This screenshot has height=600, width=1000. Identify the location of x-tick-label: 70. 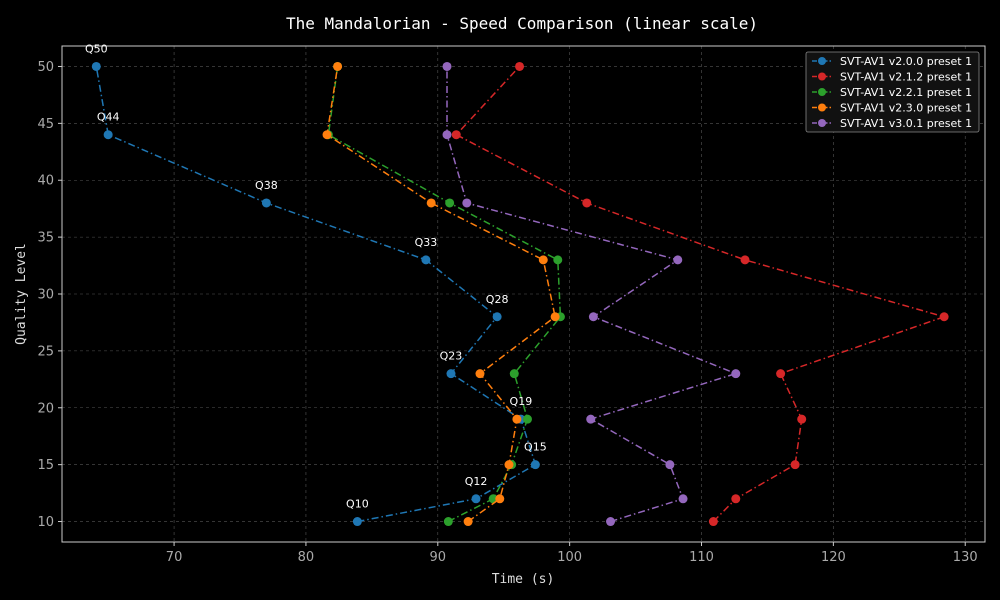
(174, 557).